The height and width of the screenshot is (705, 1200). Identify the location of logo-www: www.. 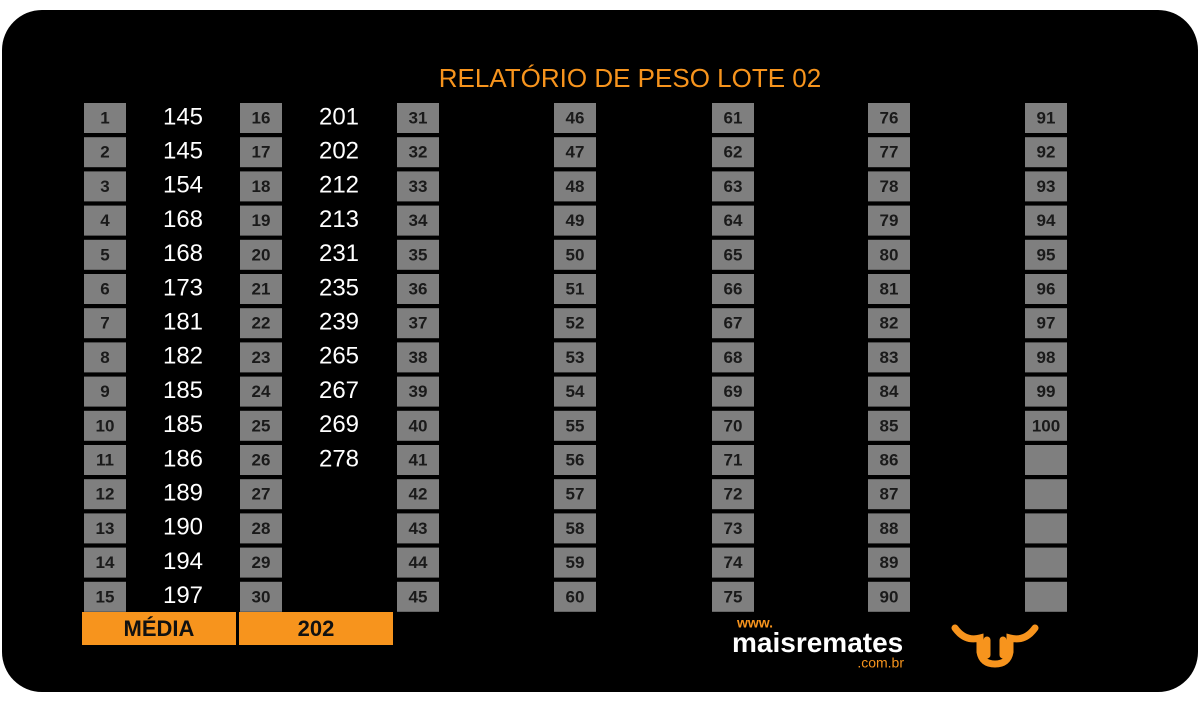
(754, 623).